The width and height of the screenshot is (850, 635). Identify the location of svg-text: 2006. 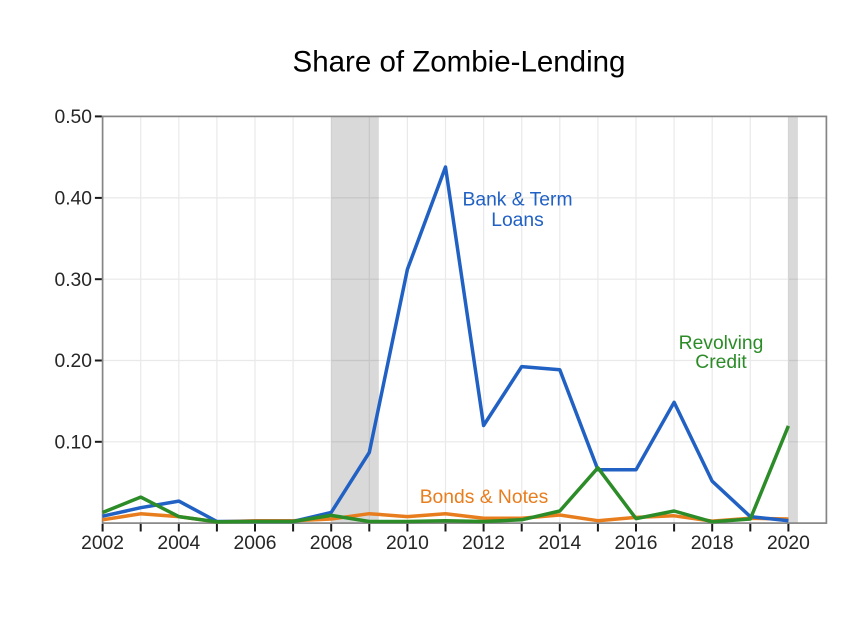
(255, 543).